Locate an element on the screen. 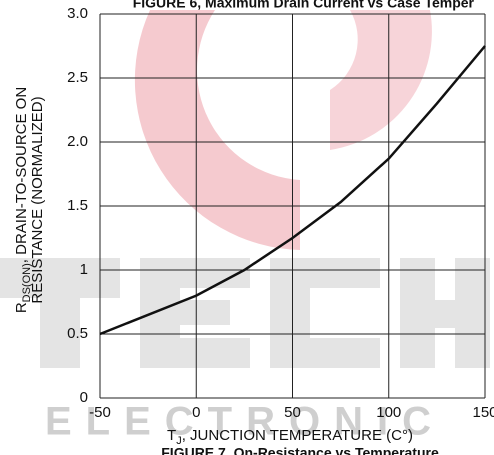 The height and width of the screenshot is (455, 494). x-tick-label: -50 is located at coordinates (100, 412).